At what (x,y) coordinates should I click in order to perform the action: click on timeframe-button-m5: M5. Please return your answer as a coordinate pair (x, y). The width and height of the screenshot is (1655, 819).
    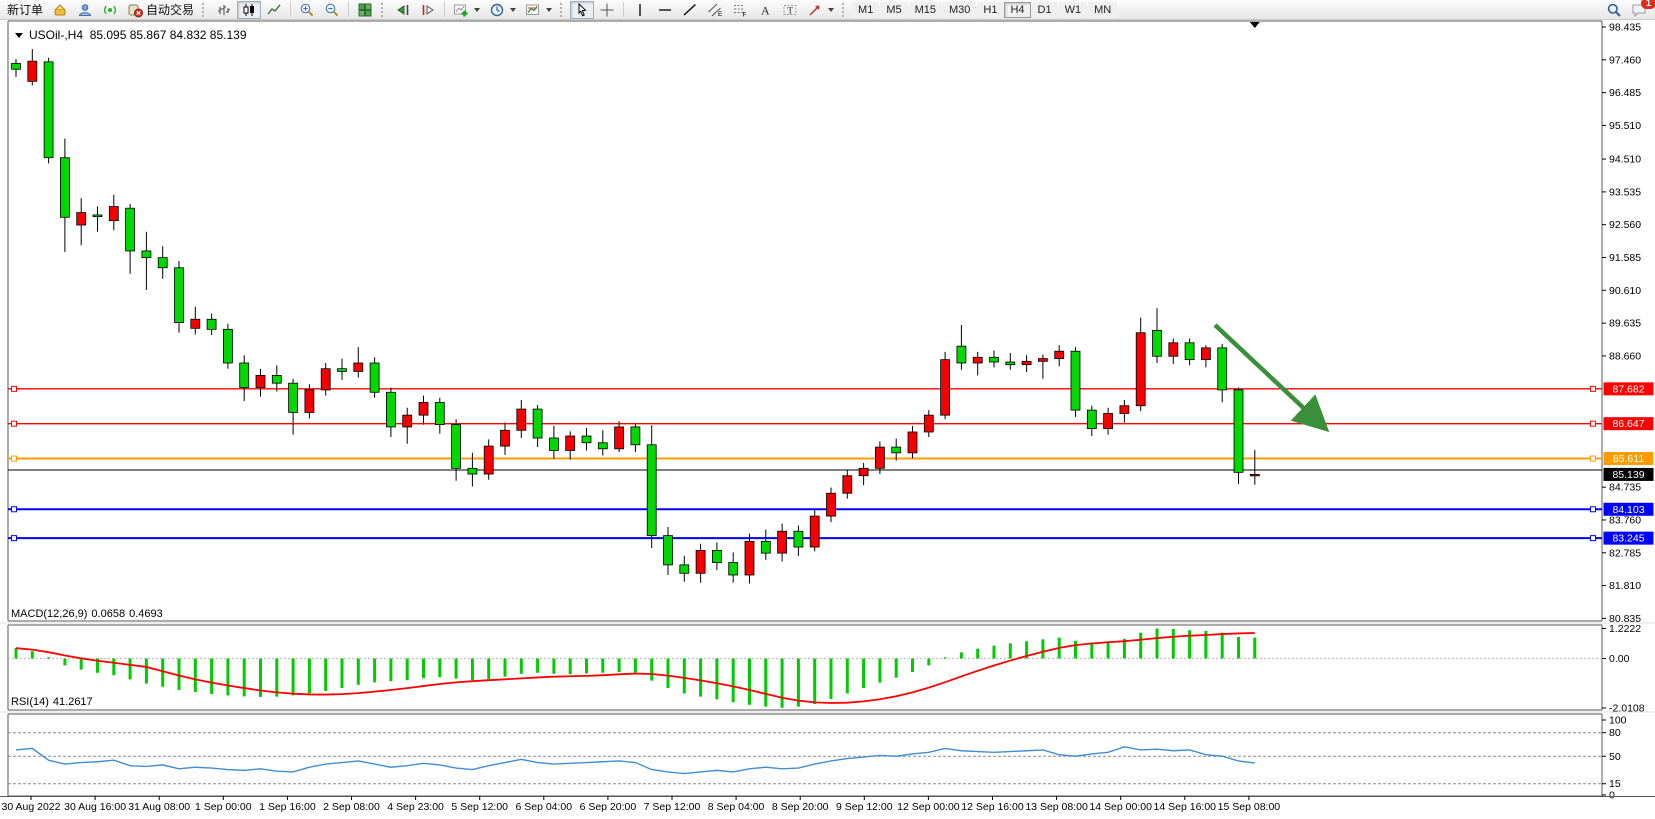
    Looking at the image, I should click on (894, 9).